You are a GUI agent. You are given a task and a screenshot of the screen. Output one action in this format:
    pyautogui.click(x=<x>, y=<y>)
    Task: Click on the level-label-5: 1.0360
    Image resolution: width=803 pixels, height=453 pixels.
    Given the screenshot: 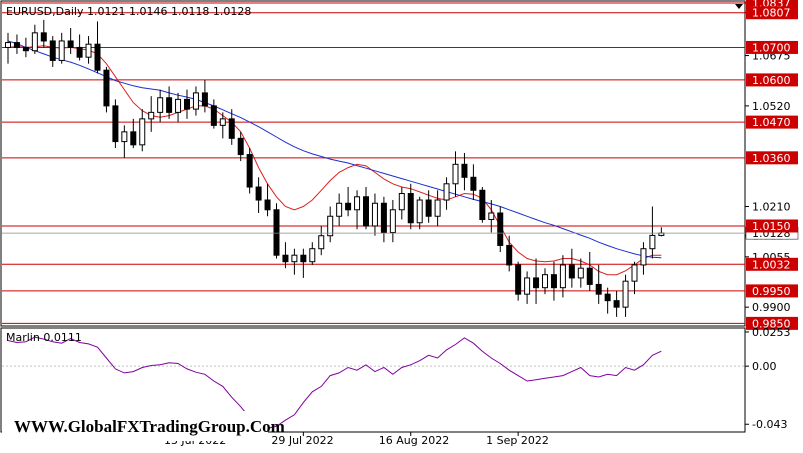 What is the action you would take?
    pyautogui.click(x=771, y=158)
    